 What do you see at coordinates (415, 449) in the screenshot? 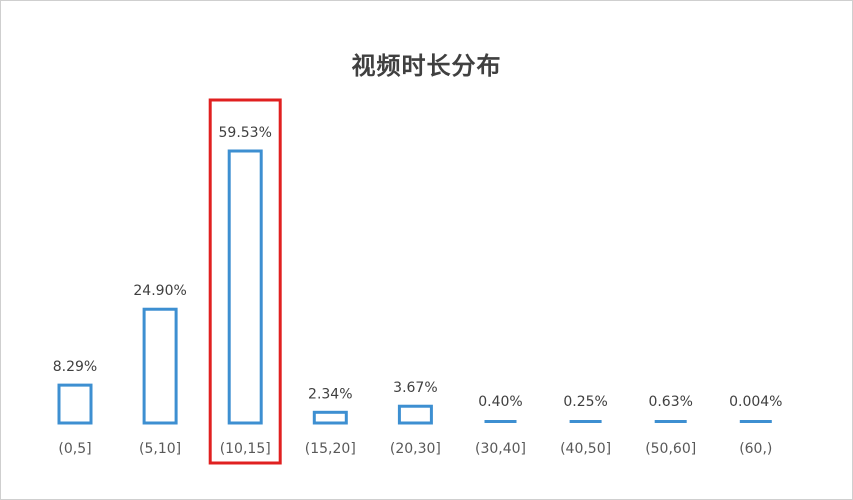
I see `category-label-4: (20,30]` at bounding box center [415, 449].